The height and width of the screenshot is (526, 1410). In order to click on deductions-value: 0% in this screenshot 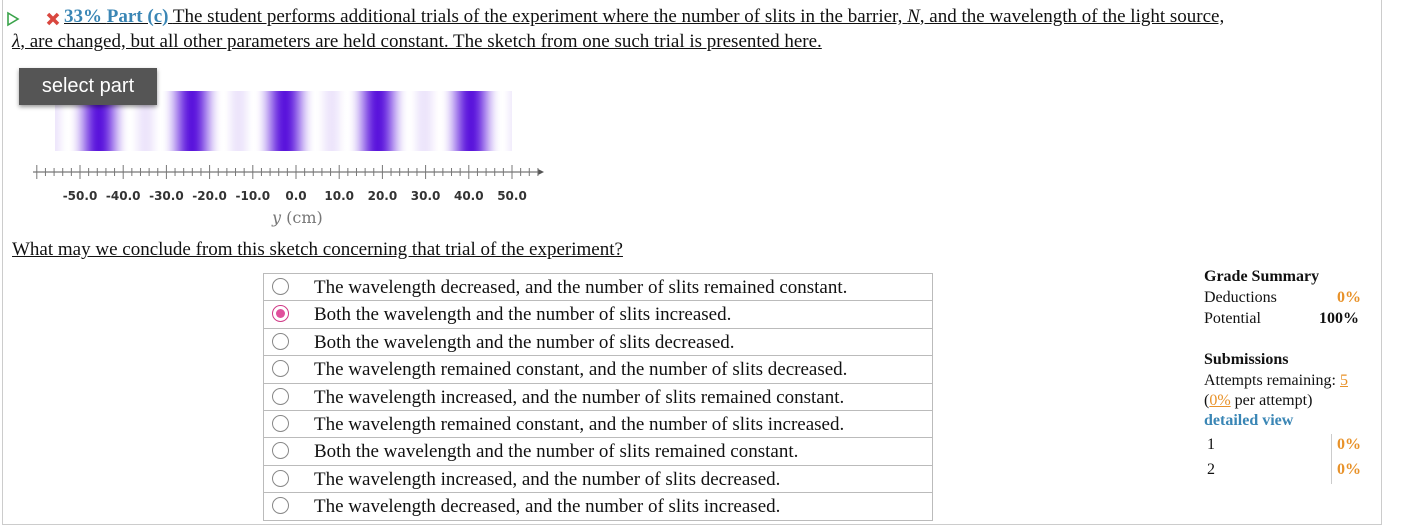, I will do `click(1349, 297)`.